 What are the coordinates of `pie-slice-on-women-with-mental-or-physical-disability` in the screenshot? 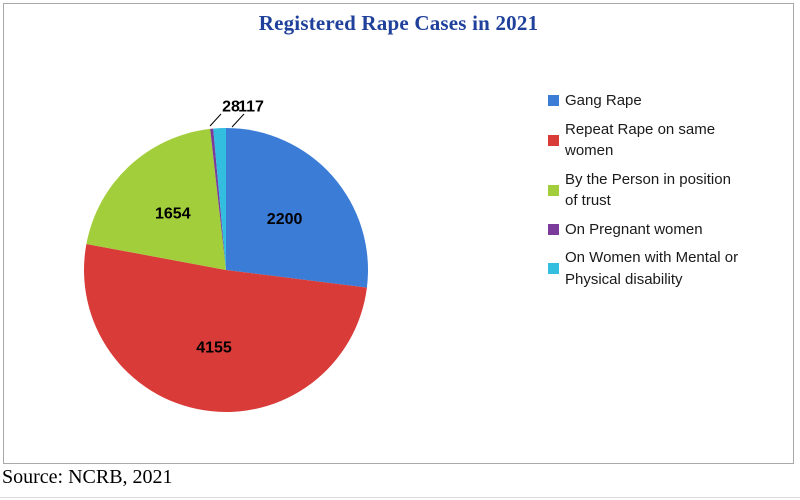 It's located at (219, 199).